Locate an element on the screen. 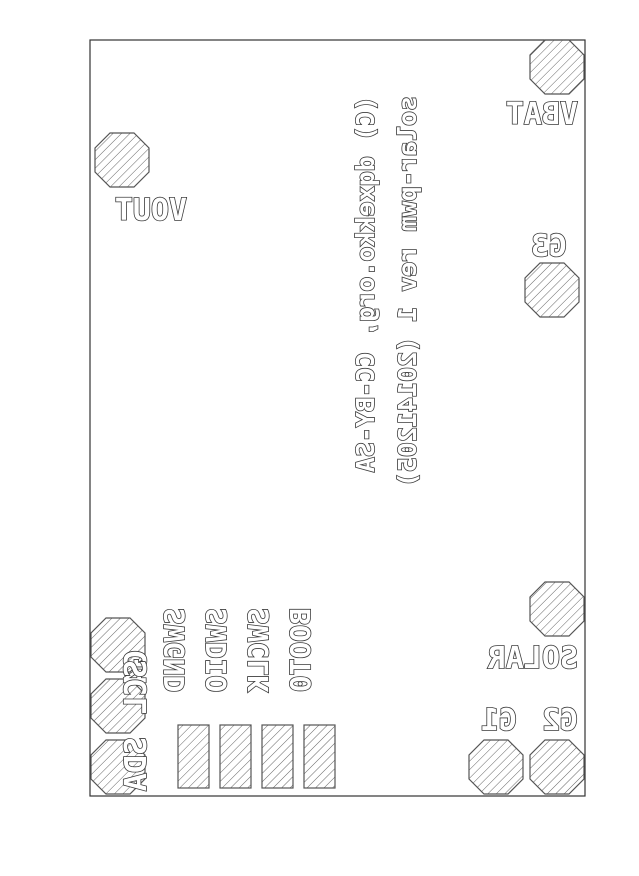 Image resolution: width=639 pixels, height=876 pixels. g3-label: G3 is located at coordinates (549, 246).